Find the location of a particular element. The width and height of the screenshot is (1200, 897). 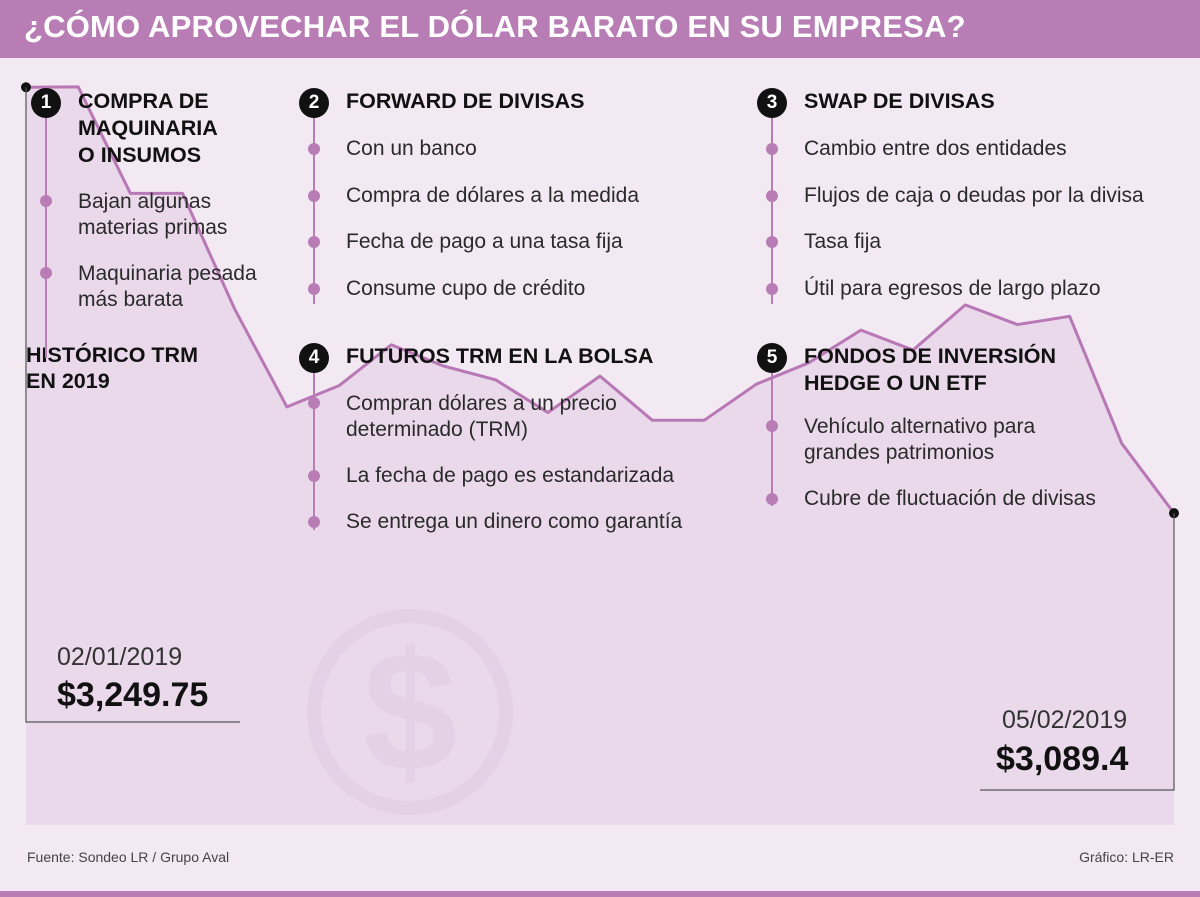

section-3-title: SWAP DE DIVISAS is located at coordinates (899, 101).